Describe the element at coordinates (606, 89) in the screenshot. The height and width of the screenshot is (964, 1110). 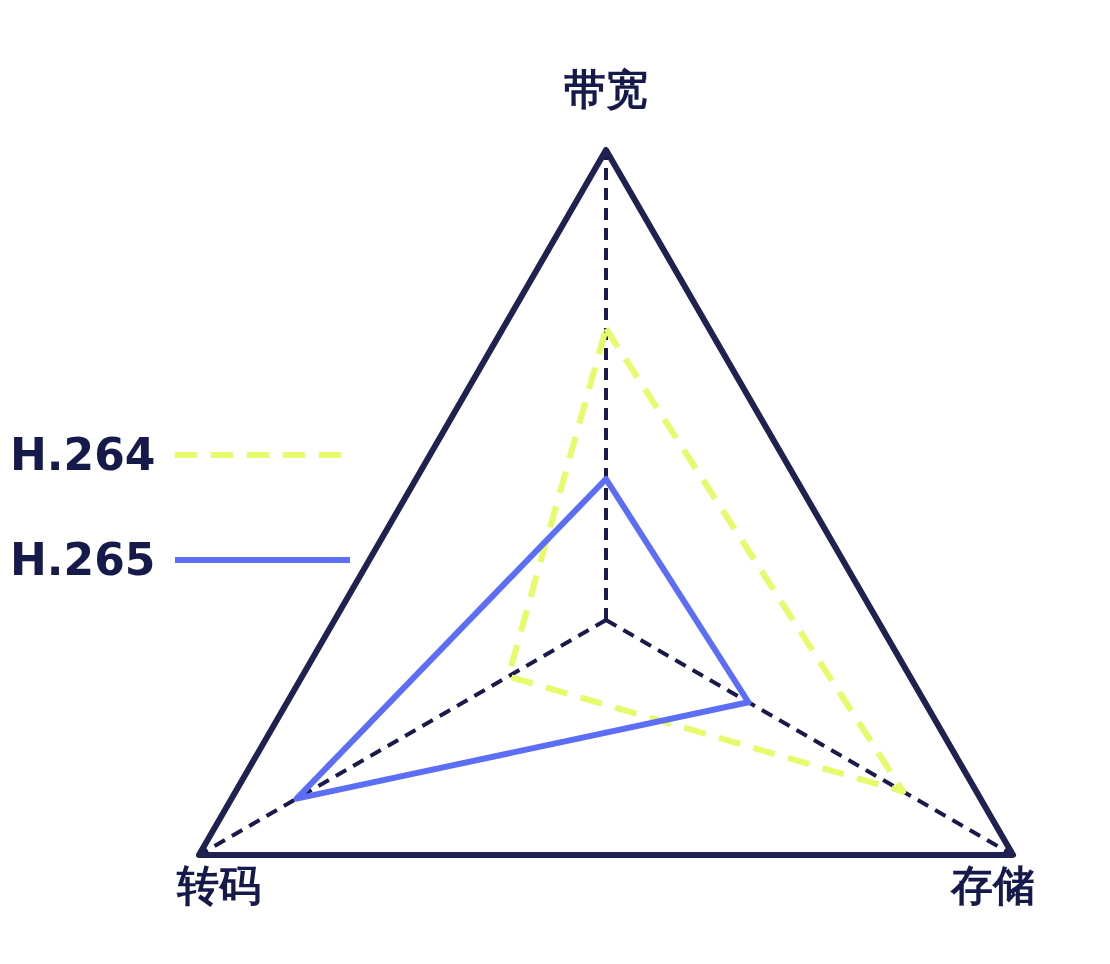
I see `spoke-label: 带宽` at that location.